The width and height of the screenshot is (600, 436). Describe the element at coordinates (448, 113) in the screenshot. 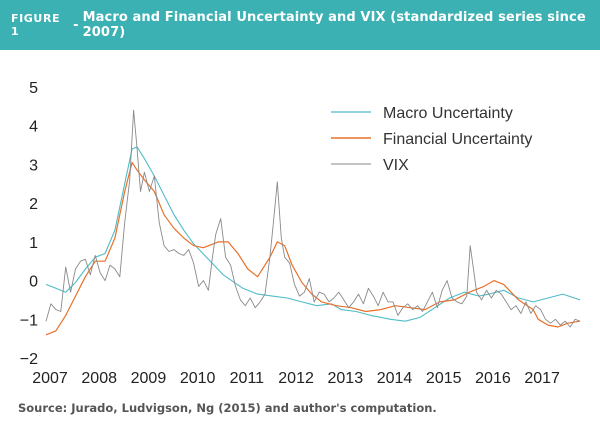

I see `legend-label: Macro Uncertainty` at that location.